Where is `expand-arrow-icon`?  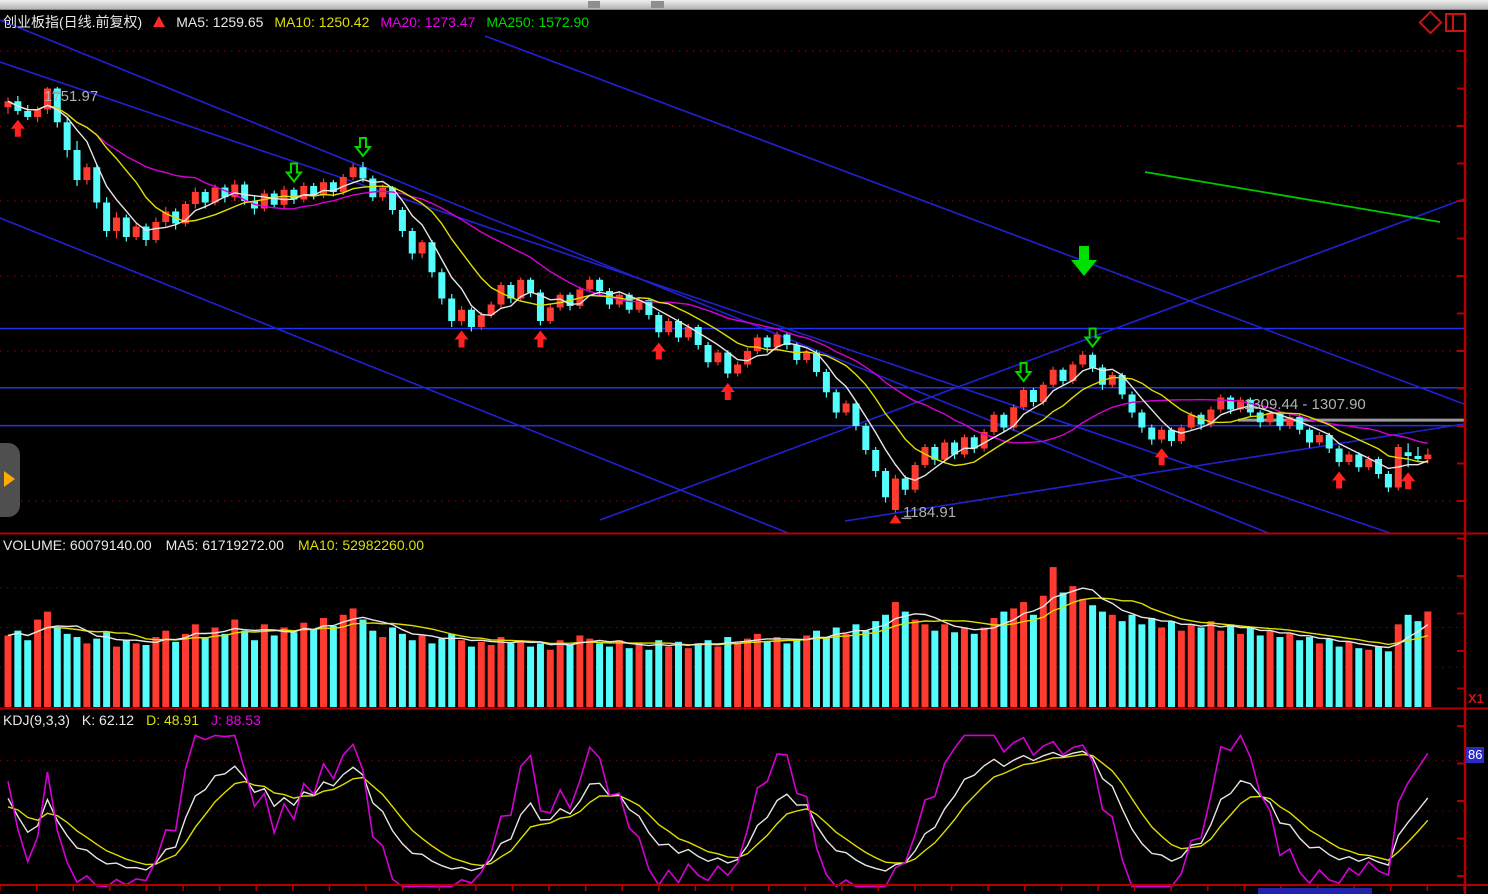
expand-arrow-icon is located at coordinates (9, 479).